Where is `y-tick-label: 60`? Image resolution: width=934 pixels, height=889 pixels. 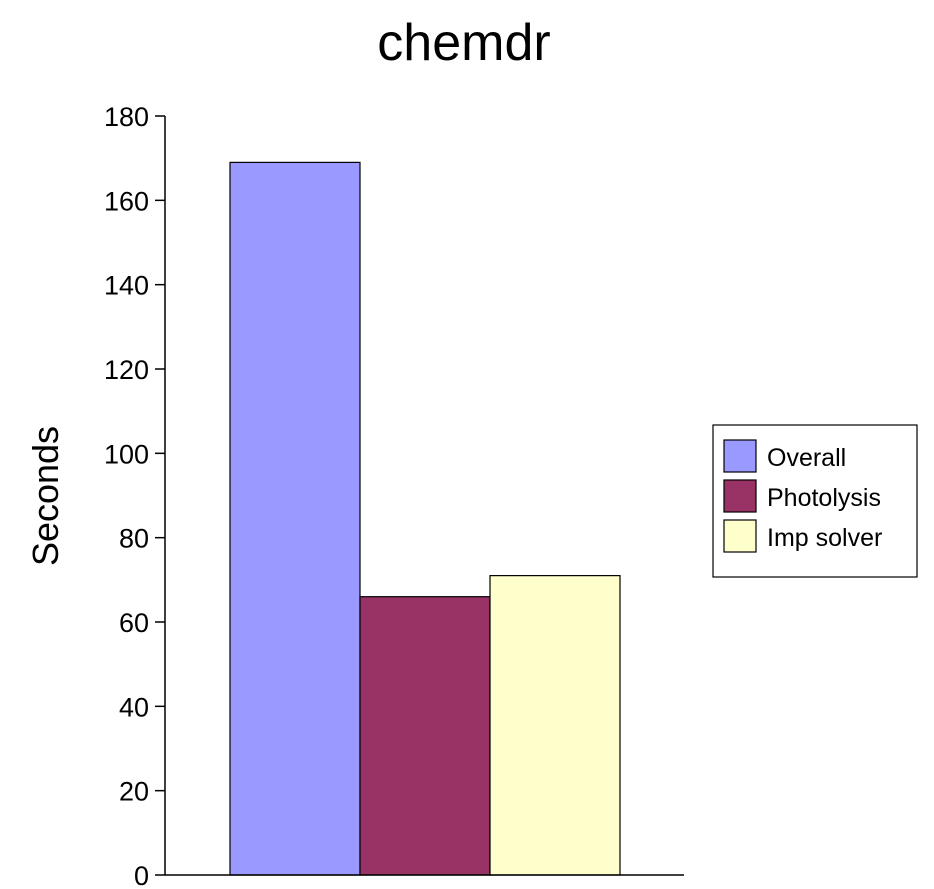
y-tick-label: 60 is located at coordinates (134, 623).